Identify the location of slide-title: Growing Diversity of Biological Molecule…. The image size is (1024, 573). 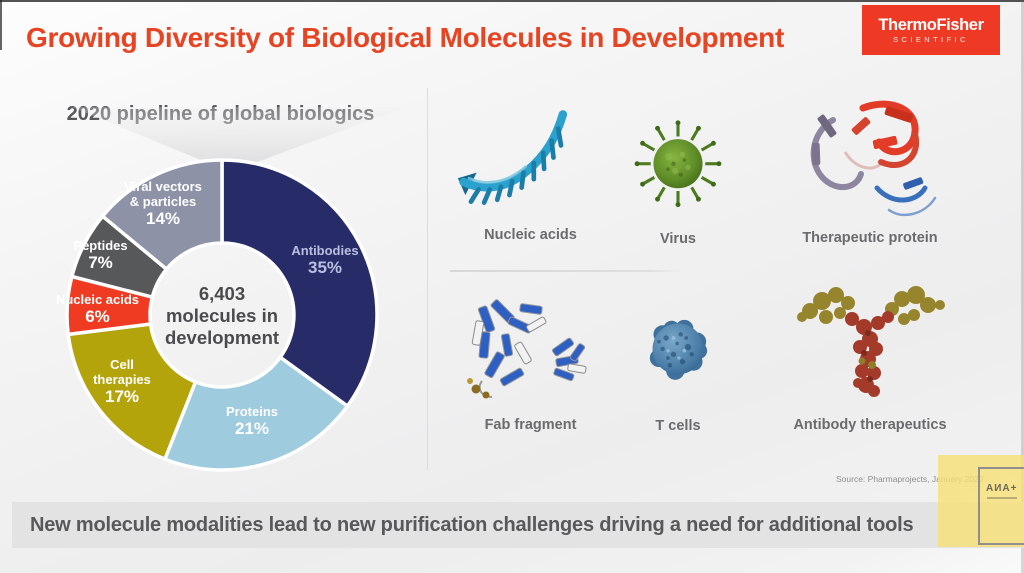
(405, 37).